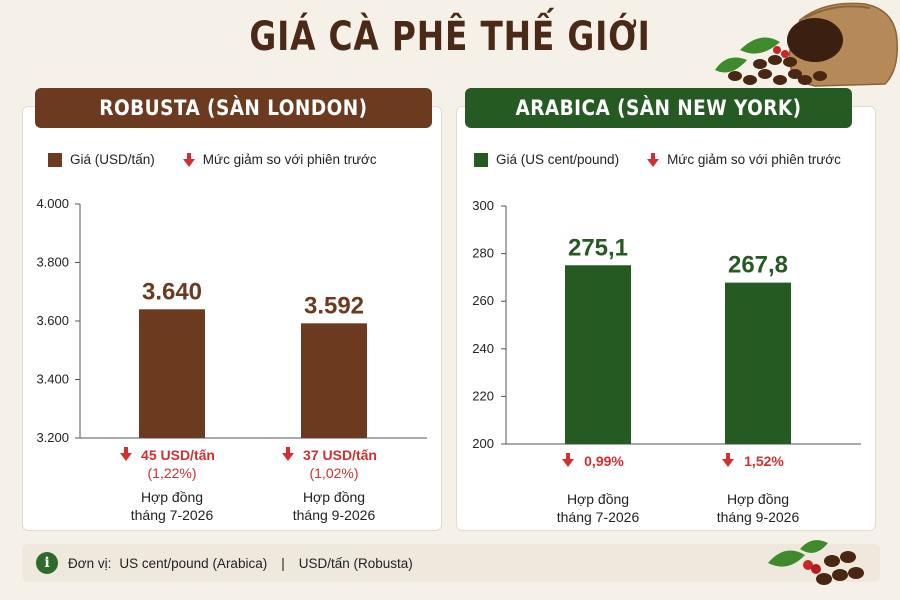 The height and width of the screenshot is (600, 900). Describe the element at coordinates (355, 563) in the screenshot. I see `footer-unit-robusta: USD/tấn (Robusta)` at that location.